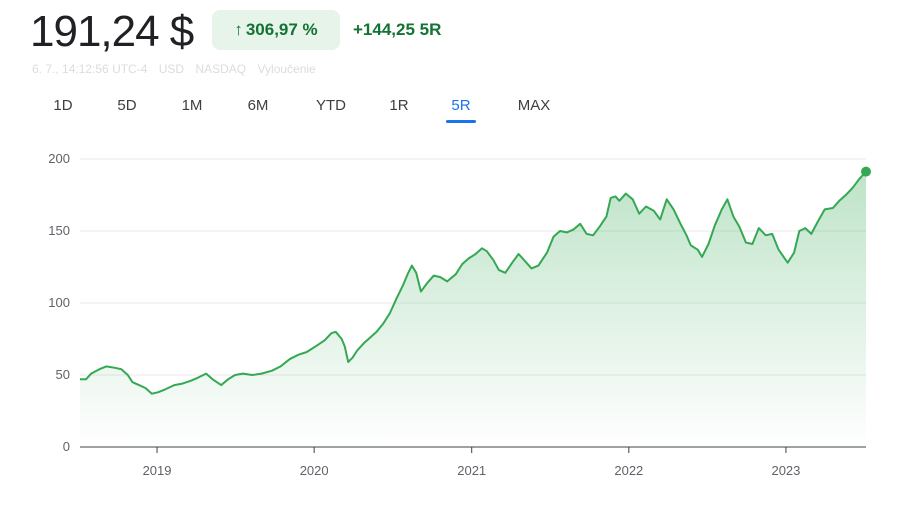 The width and height of the screenshot is (908, 510). Describe the element at coordinates (785, 470) in the screenshot. I see `x-tick-label: 2023` at that location.